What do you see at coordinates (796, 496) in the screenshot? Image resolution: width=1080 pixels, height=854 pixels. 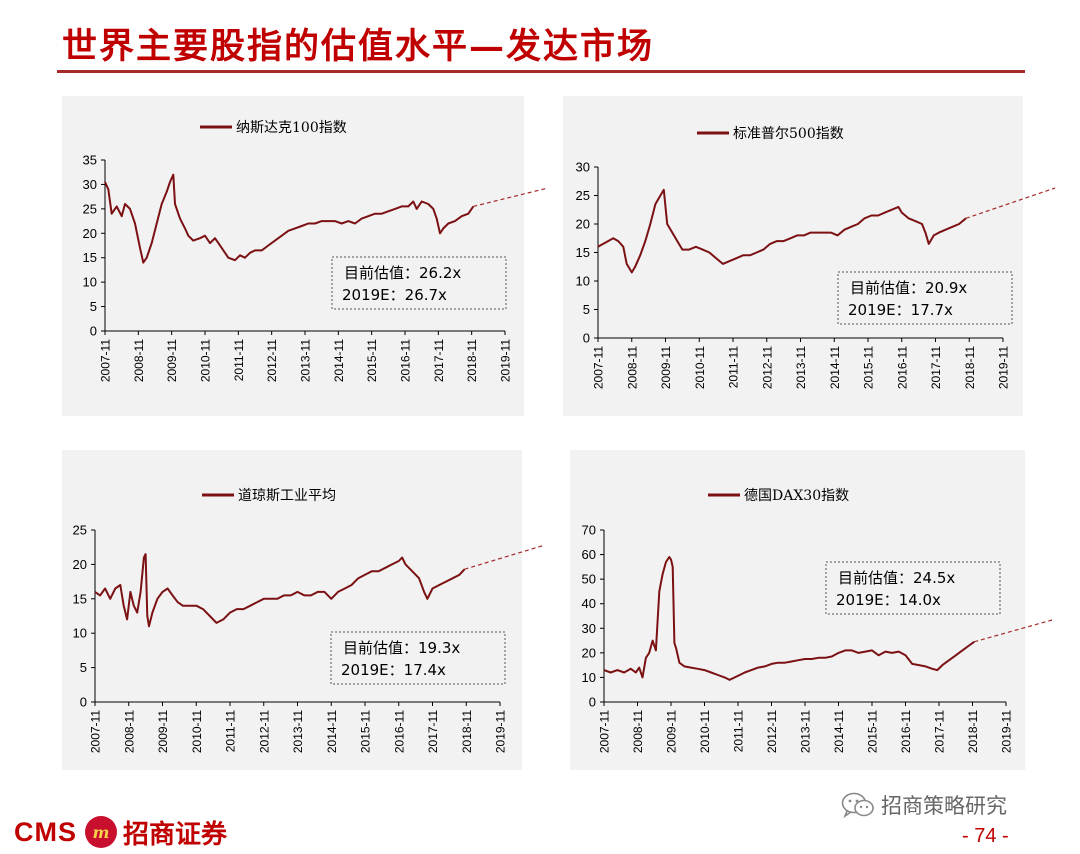 I see `legend-label: 德国DAX30指数` at bounding box center [796, 496].